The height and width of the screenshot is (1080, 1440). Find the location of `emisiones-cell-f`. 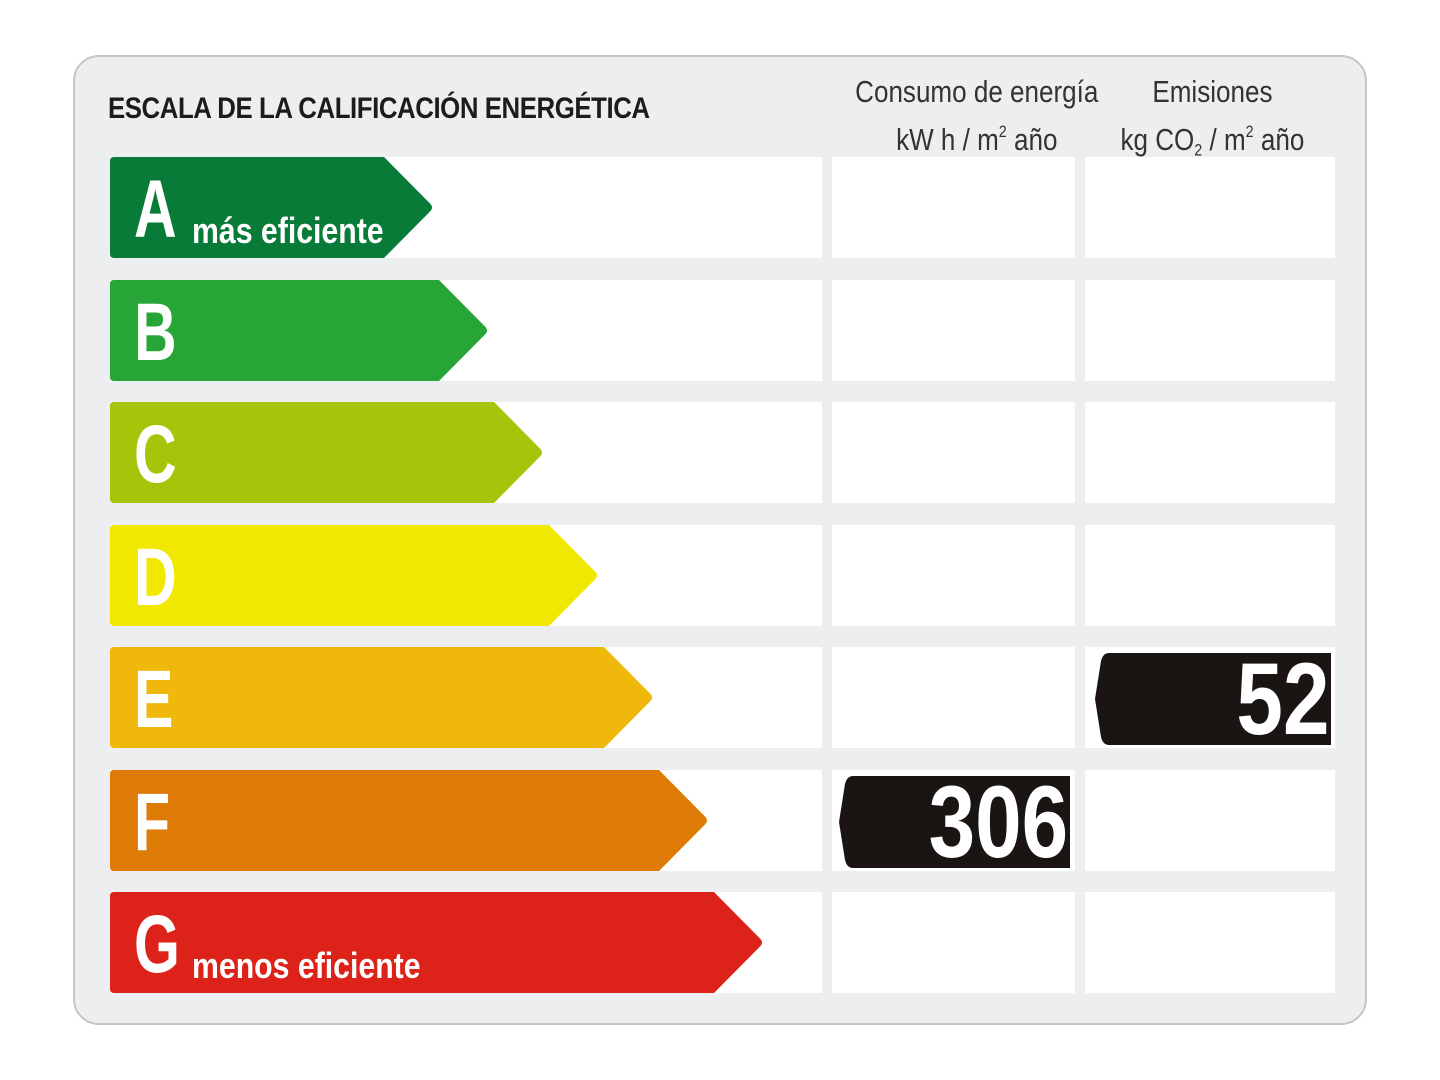

emisiones-cell-f is located at coordinates (1210, 820).